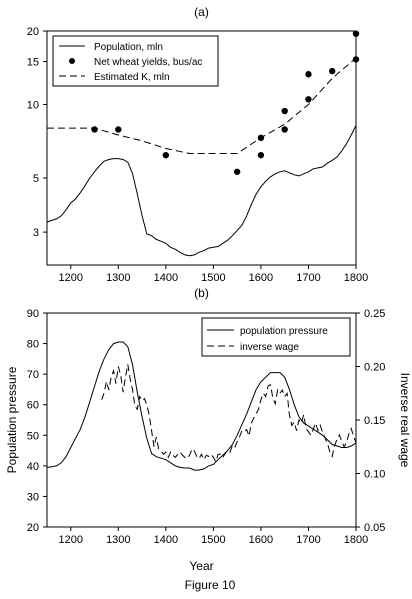 This screenshot has width=412, height=599. I want to click on x-tick-label-b: 1600, so click(261, 540).